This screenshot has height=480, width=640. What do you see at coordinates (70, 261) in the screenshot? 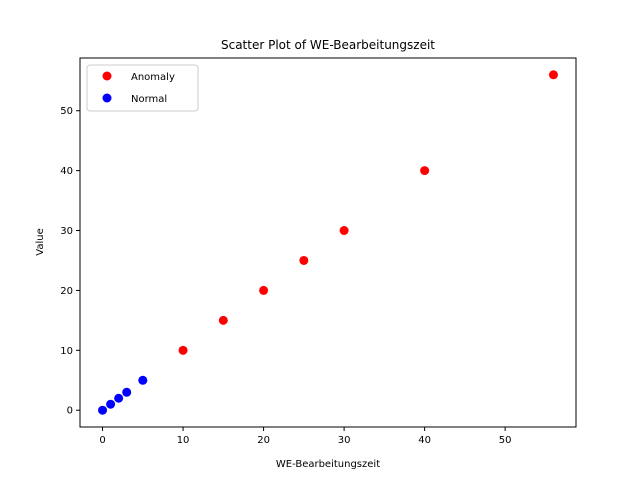
I see `y-axis-ticks: 0 10 20 30 40 50` at bounding box center [70, 261].